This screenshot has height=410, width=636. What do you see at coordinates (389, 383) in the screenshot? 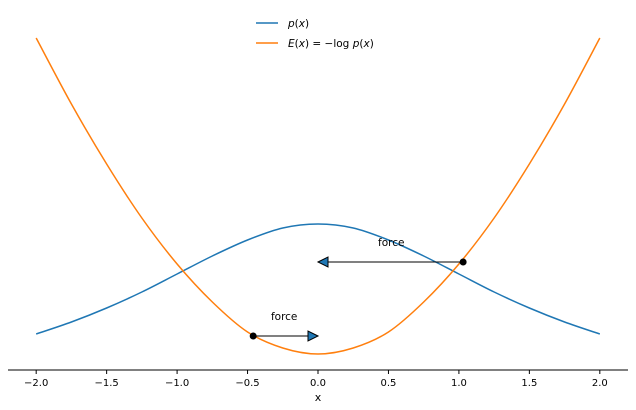
I see `x-tick-label-5: 0.5` at bounding box center [389, 383].